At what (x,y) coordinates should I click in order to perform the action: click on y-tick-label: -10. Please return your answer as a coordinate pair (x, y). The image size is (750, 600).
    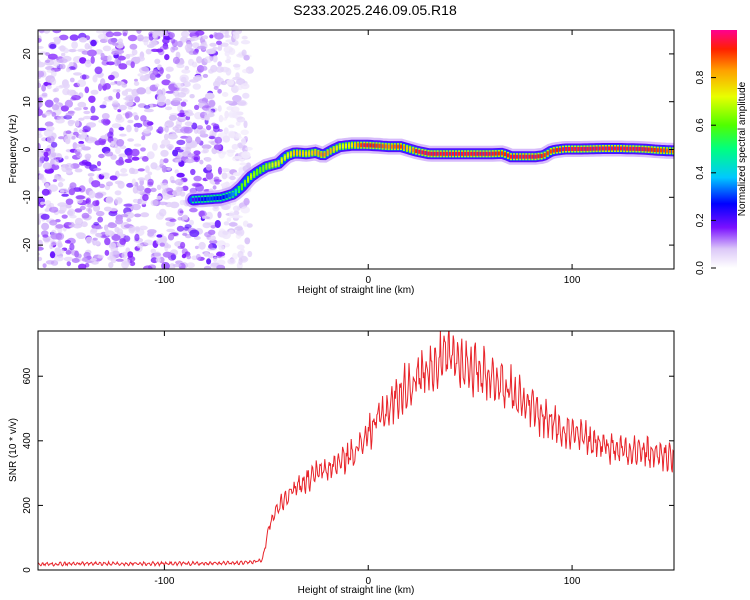
    Looking at the image, I should click on (27, 197).